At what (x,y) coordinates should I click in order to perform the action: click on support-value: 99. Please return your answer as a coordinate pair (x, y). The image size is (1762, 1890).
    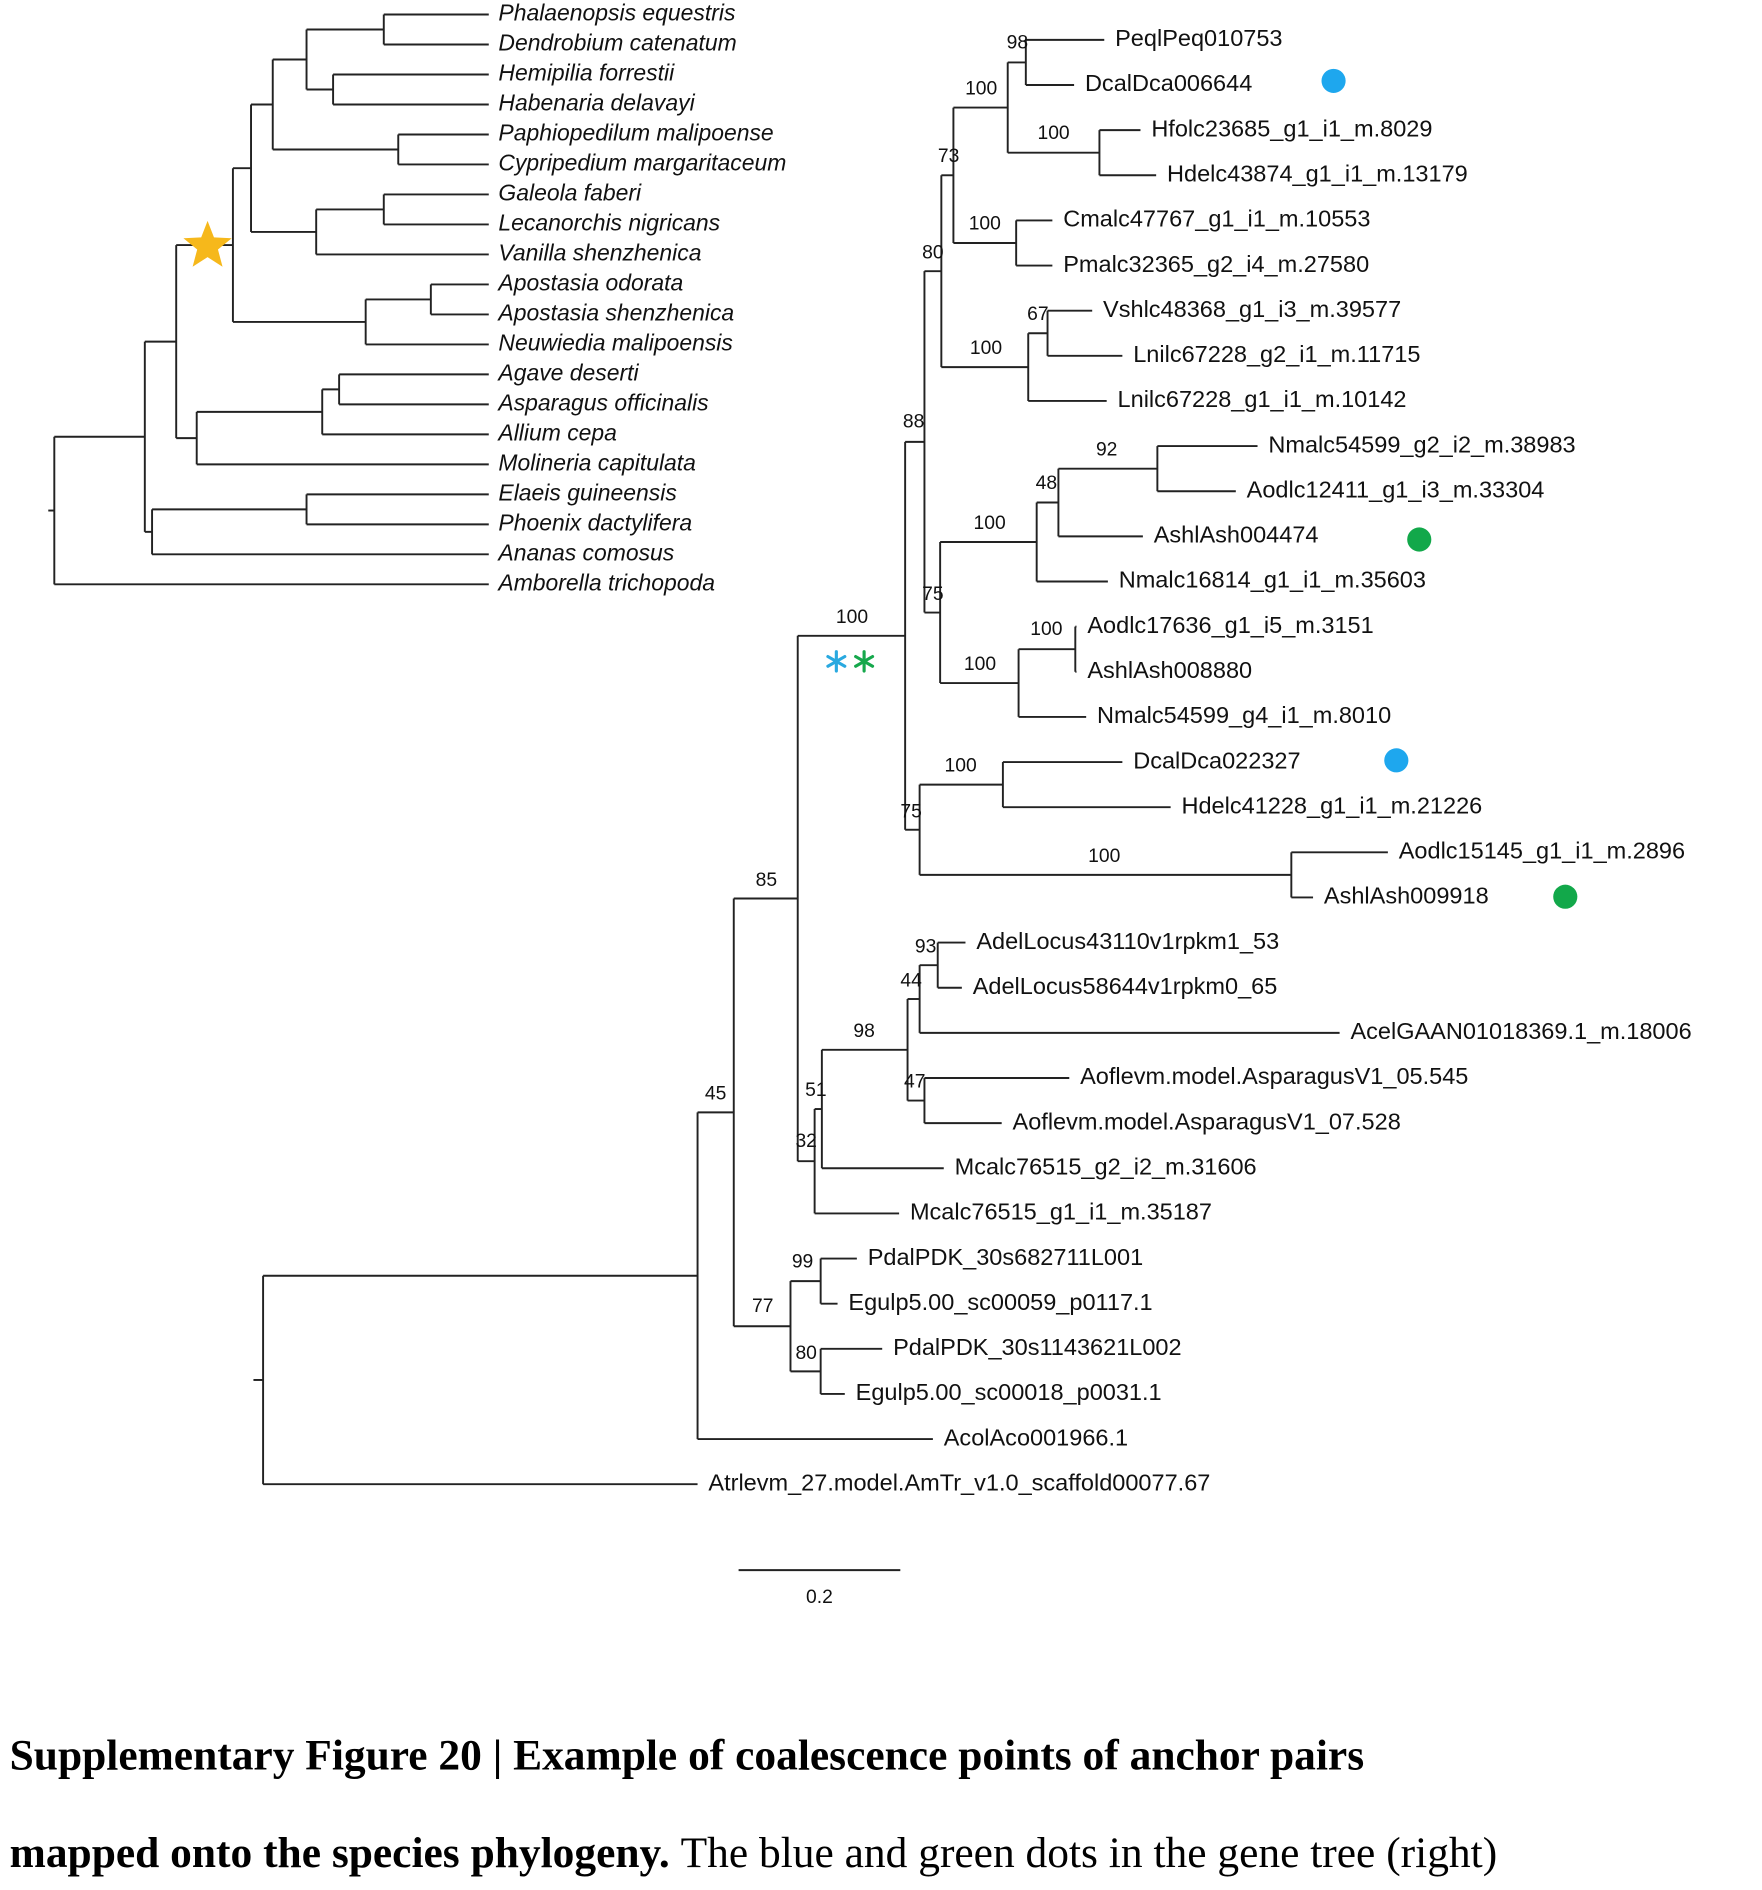
    Looking at the image, I should click on (802, 1261).